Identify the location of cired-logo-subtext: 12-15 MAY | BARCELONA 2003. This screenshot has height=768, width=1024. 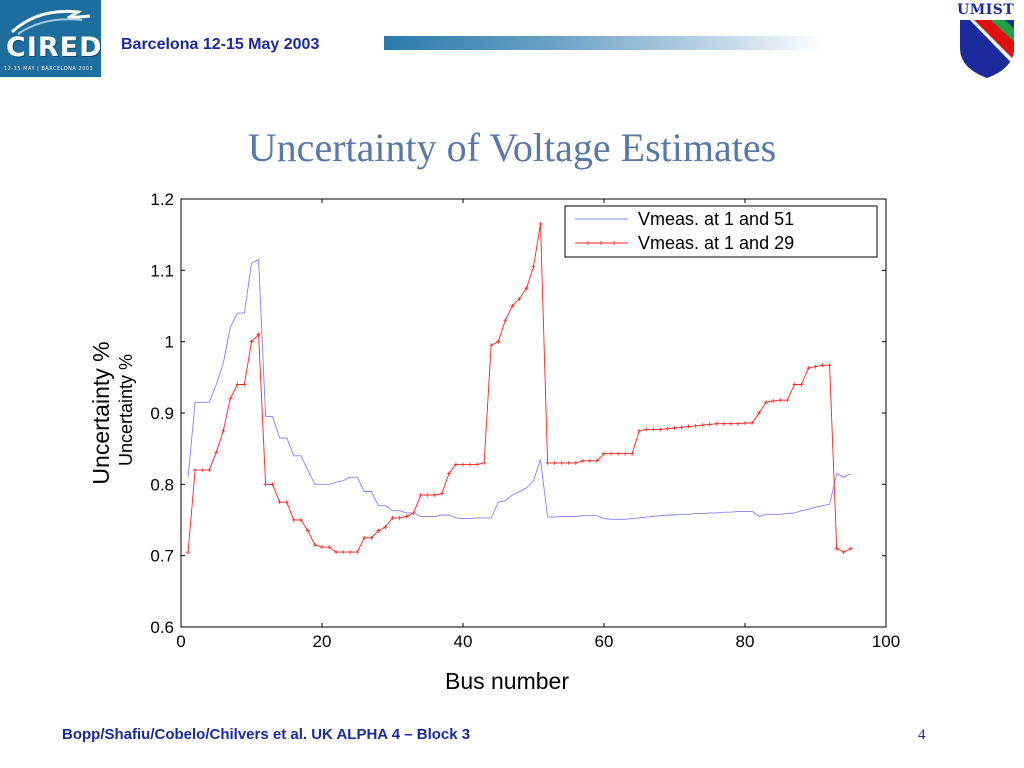
(49, 69).